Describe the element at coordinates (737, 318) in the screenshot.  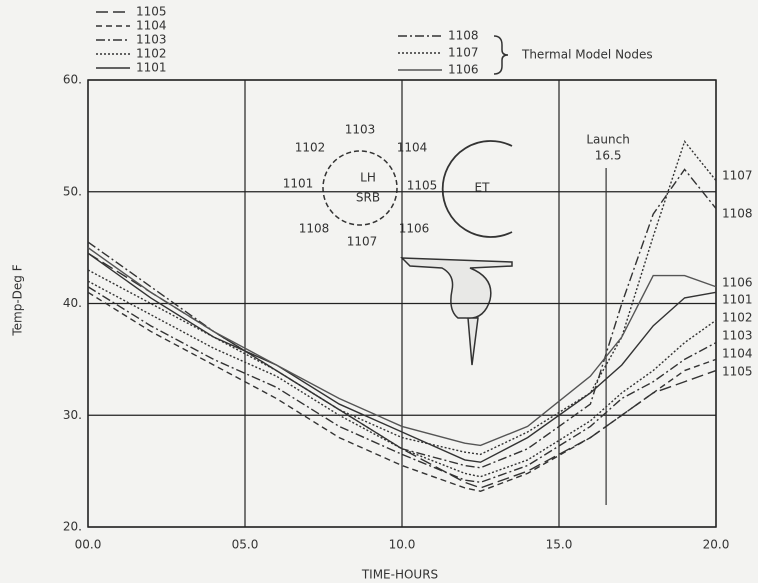
I see `end-label: 1102` at that location.